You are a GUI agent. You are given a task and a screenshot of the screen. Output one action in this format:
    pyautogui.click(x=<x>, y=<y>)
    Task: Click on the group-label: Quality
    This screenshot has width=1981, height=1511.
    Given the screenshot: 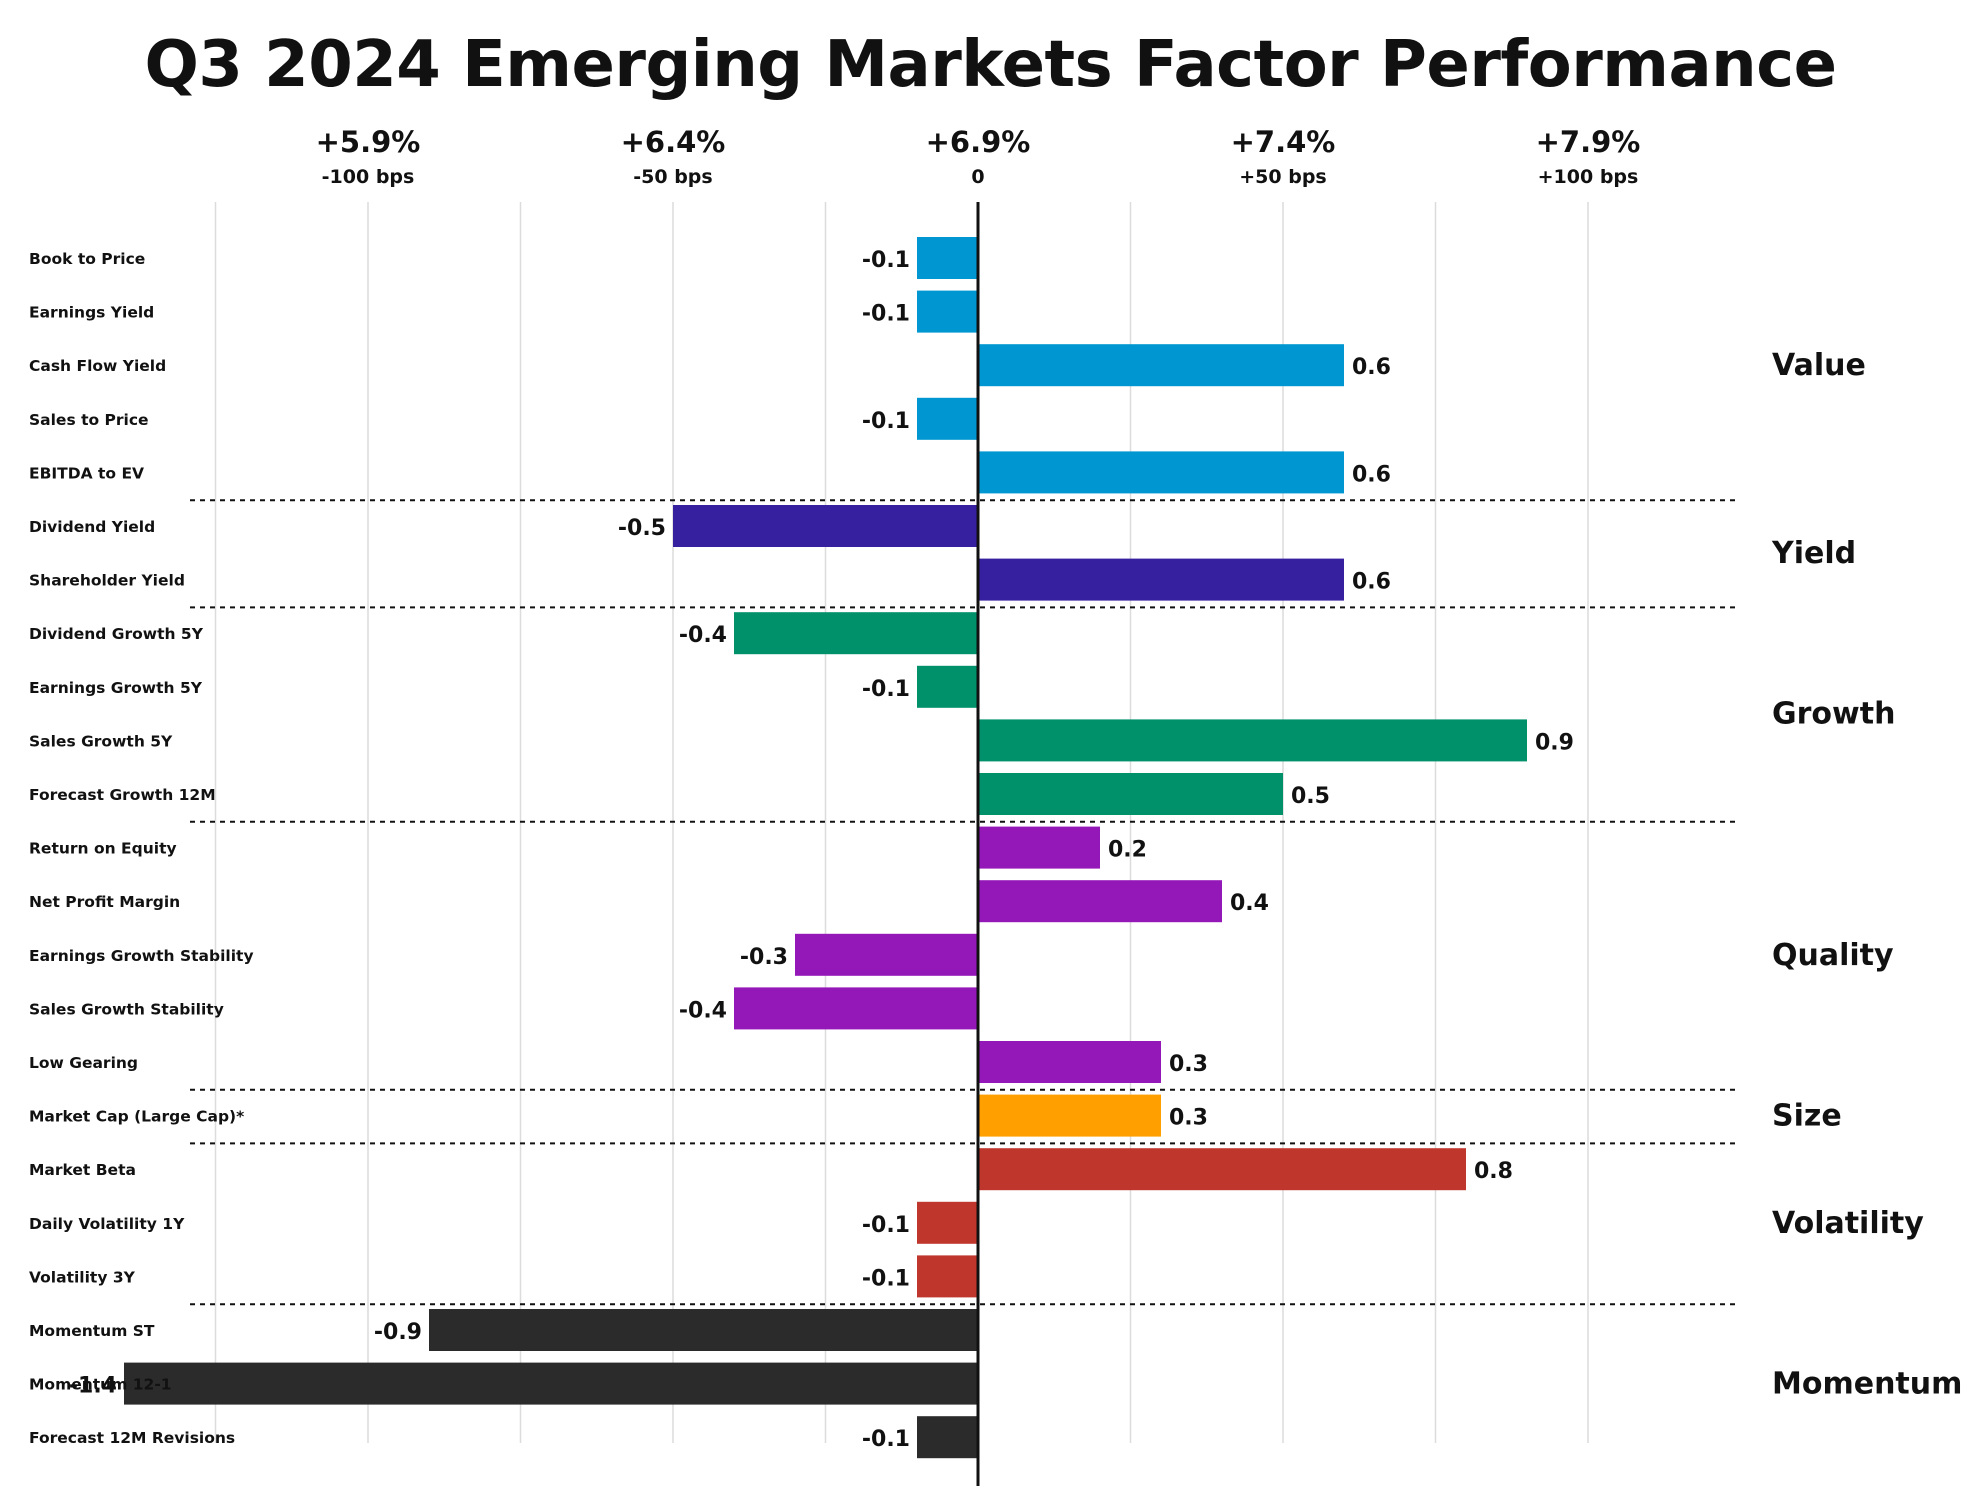 What is the action you would take?
    pyautogui.click(x=1833, y=955)
    